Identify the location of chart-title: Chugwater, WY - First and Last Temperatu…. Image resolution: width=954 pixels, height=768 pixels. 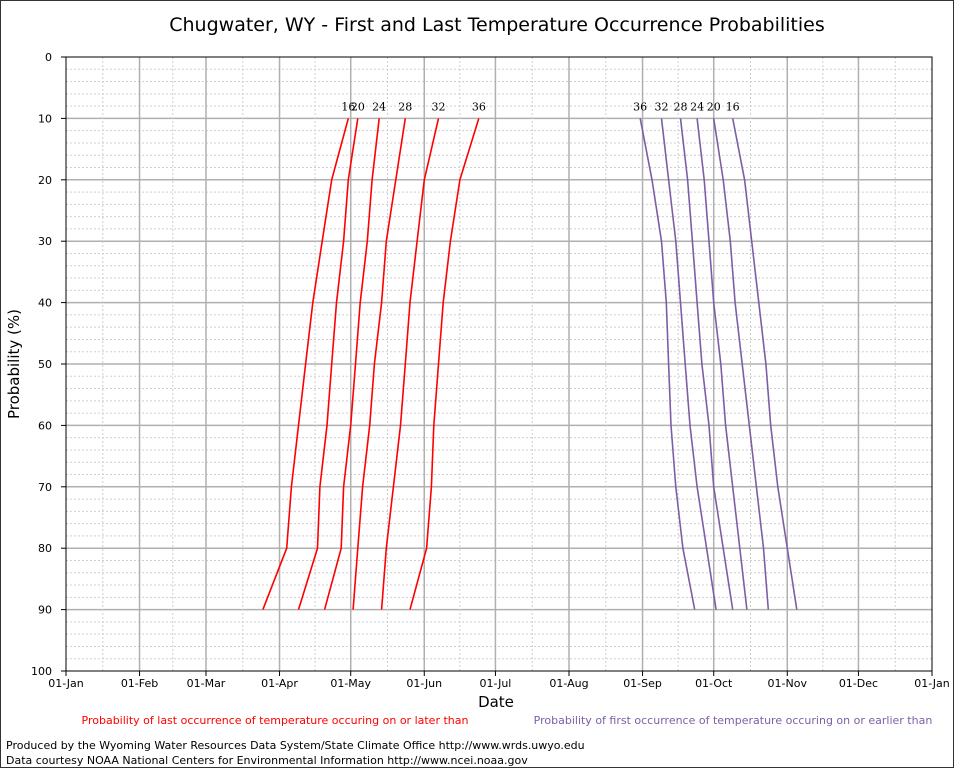
(497, 25).